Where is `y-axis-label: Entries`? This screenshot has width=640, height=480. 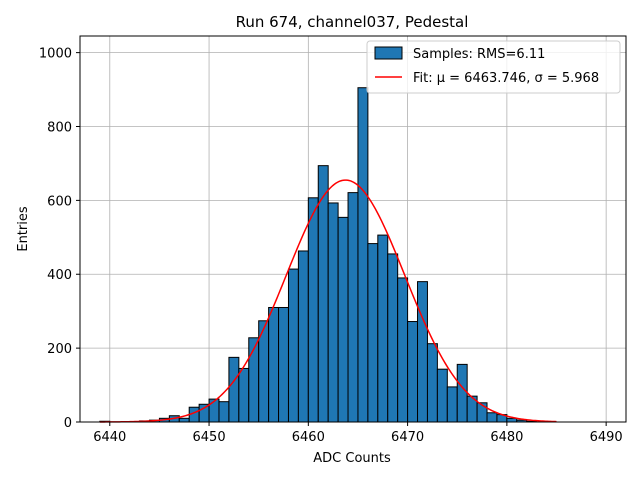
y-axis-label: Entries is located at coordinates (23, 229).